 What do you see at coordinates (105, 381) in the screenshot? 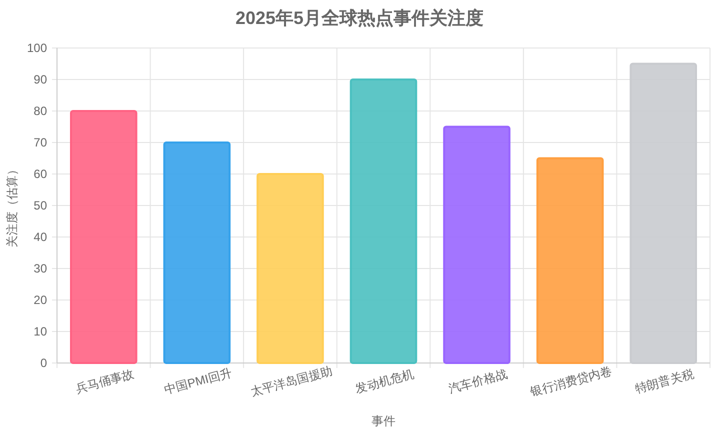
I see `x-tick-label: 兵马俑事故` at bounding box center [105, 381].